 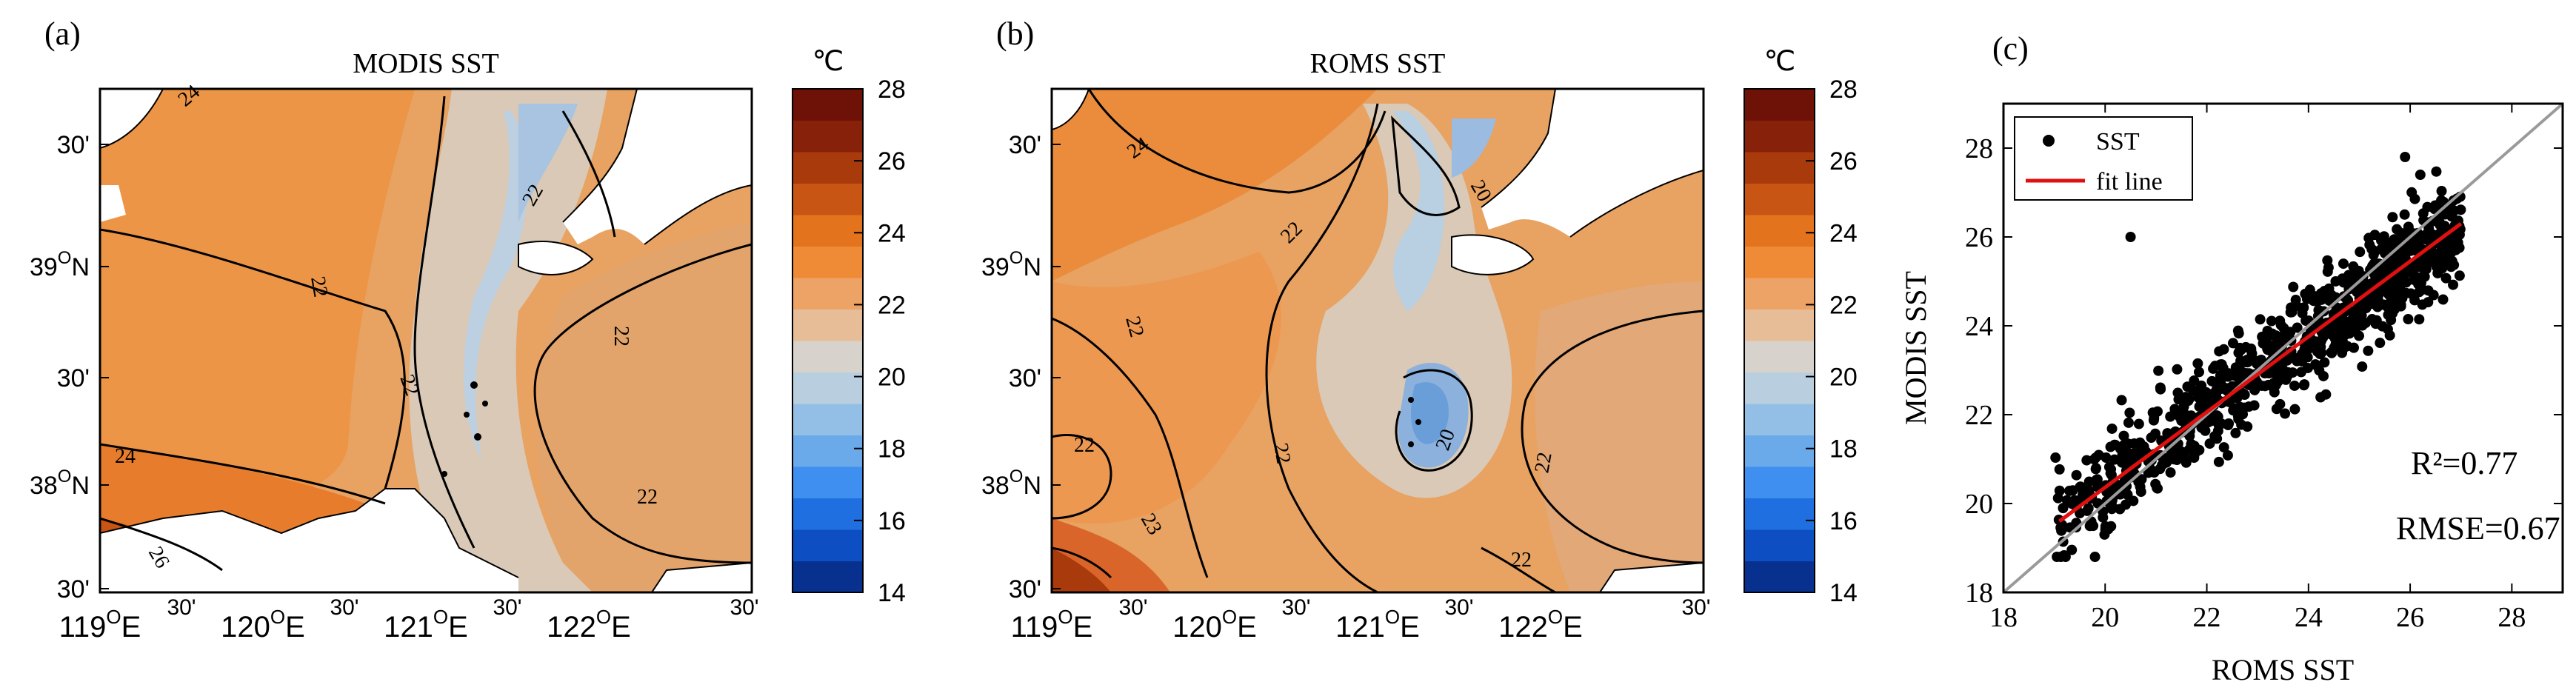 I want to click on colorbar-tick-label: 14, so click(x=892, y=593).